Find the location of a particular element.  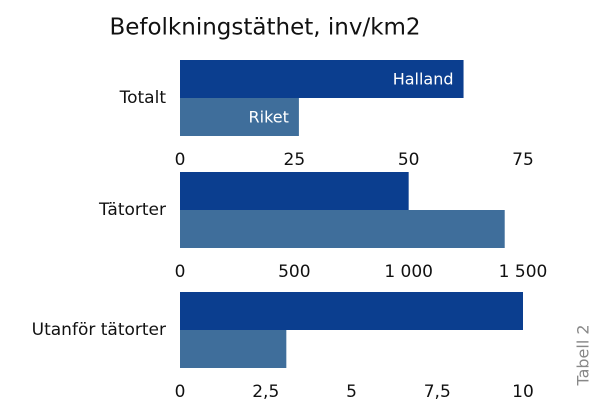

x-tick-label: 50 is located at coordinates (409, 160).